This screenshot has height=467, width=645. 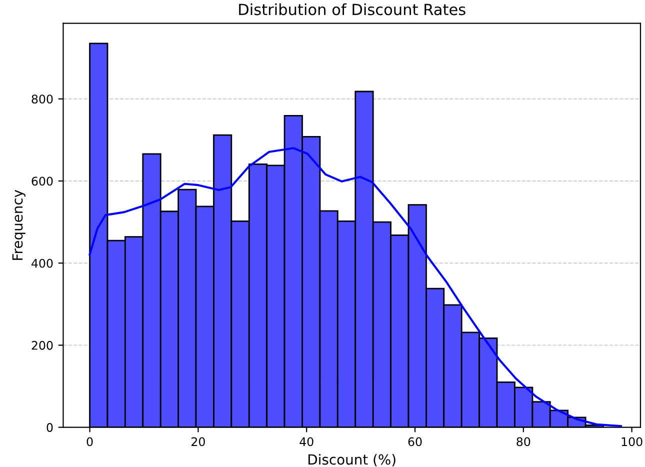 I want to click on x-tick-label: 60, so click(x=415, y=441).